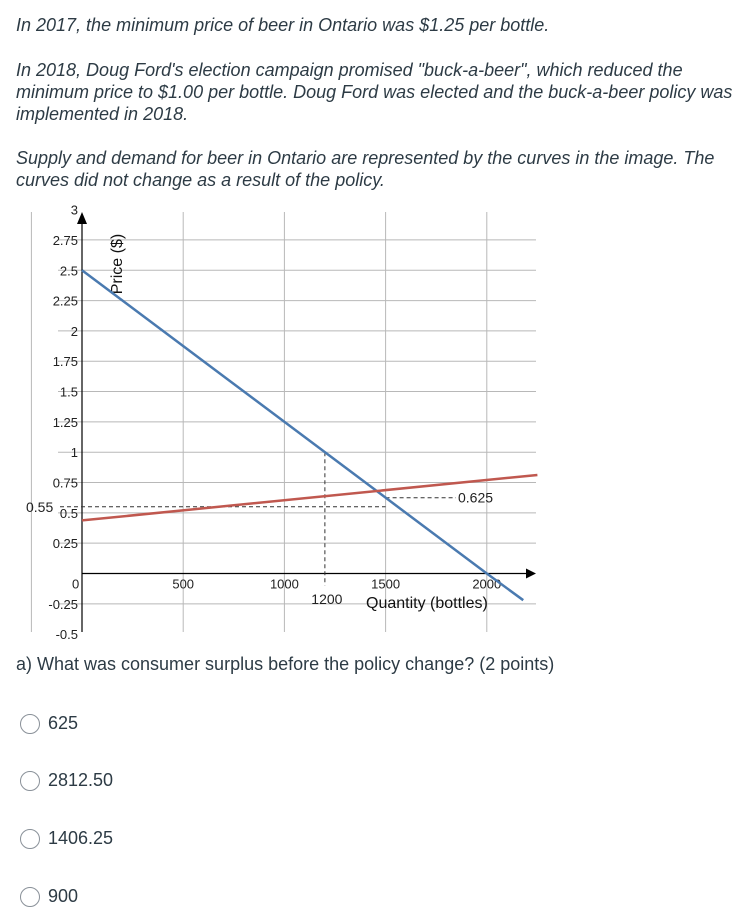  What do you see at coordinates (326, 599) in the screenshot?
I see `annotation-1200: 1200` at bounding box center [326, 599].